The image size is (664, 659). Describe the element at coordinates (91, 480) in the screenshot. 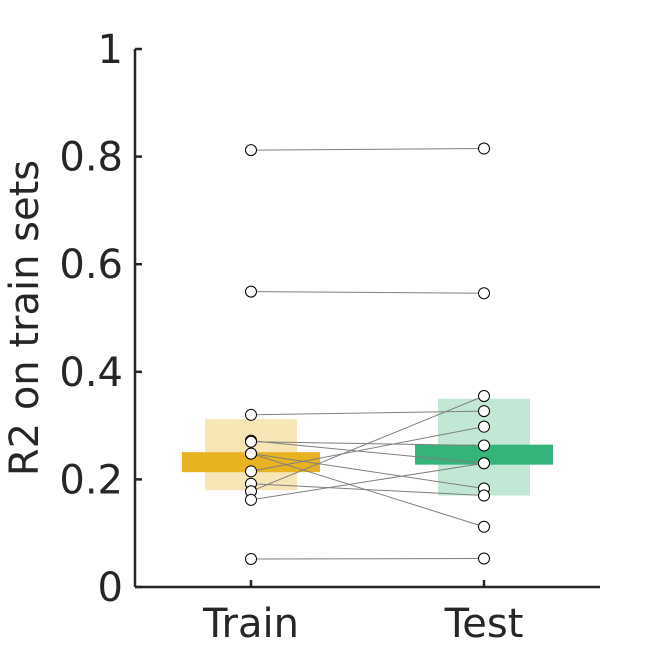

I see `y-tick-label: 0.2` at that location.